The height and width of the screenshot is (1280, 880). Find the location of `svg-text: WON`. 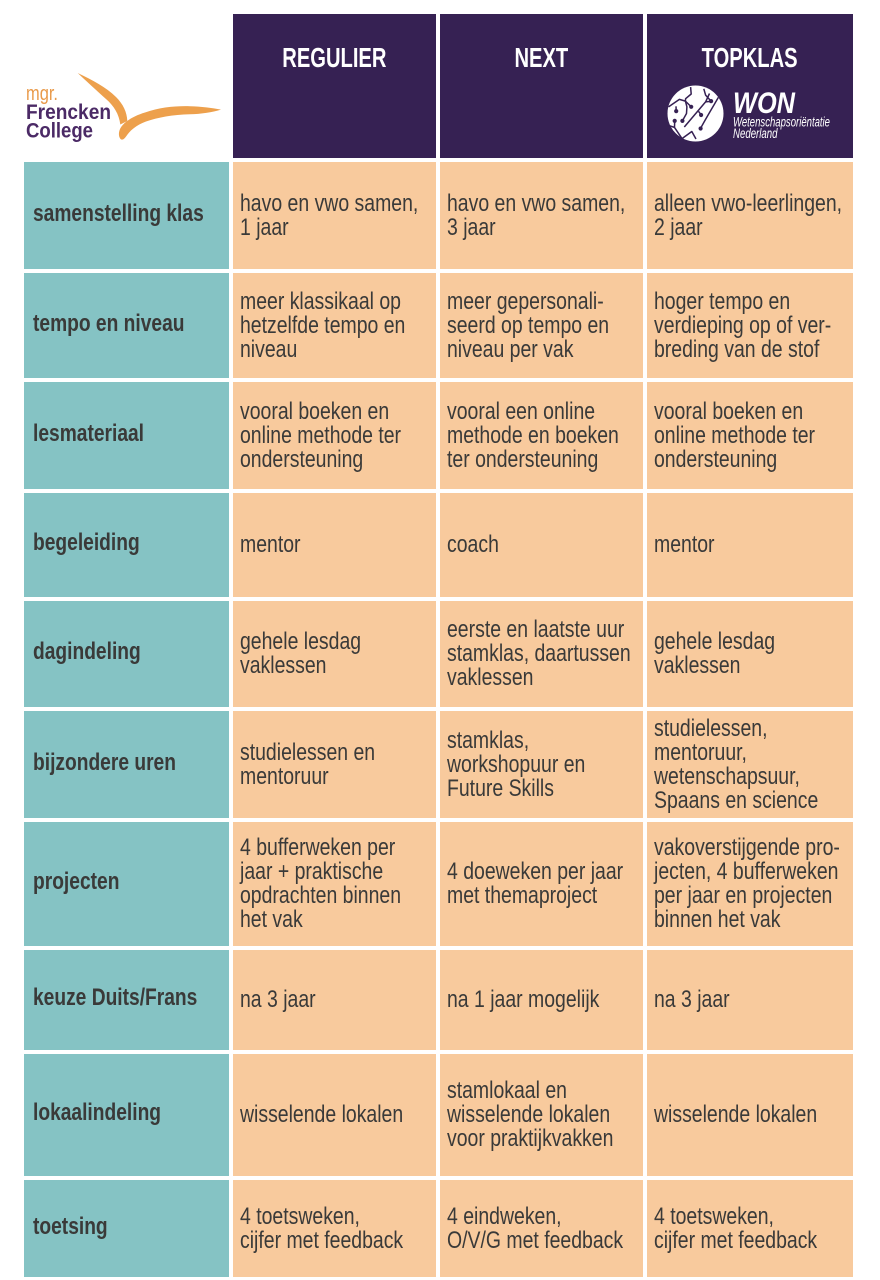

svg-text: WON is located at coordinates (764, 103).